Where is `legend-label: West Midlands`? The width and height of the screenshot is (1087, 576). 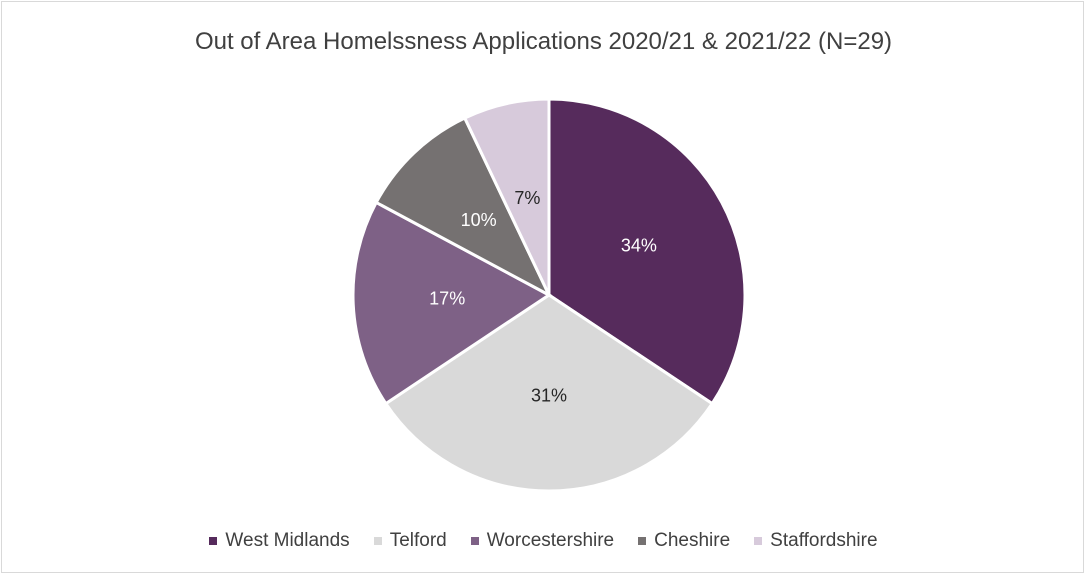 legend-label: West Midlands is located at coordinates (287, 540).